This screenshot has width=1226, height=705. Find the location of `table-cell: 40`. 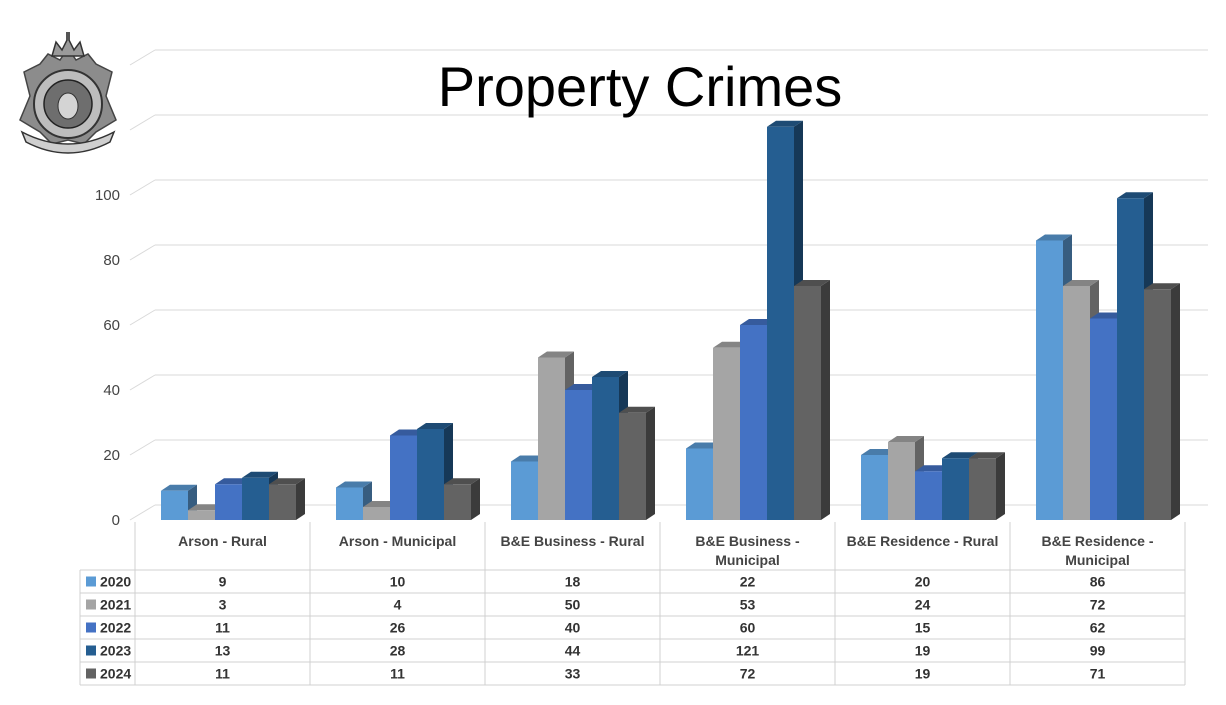

table-cell: 40 is located at coordinates (573, 628).